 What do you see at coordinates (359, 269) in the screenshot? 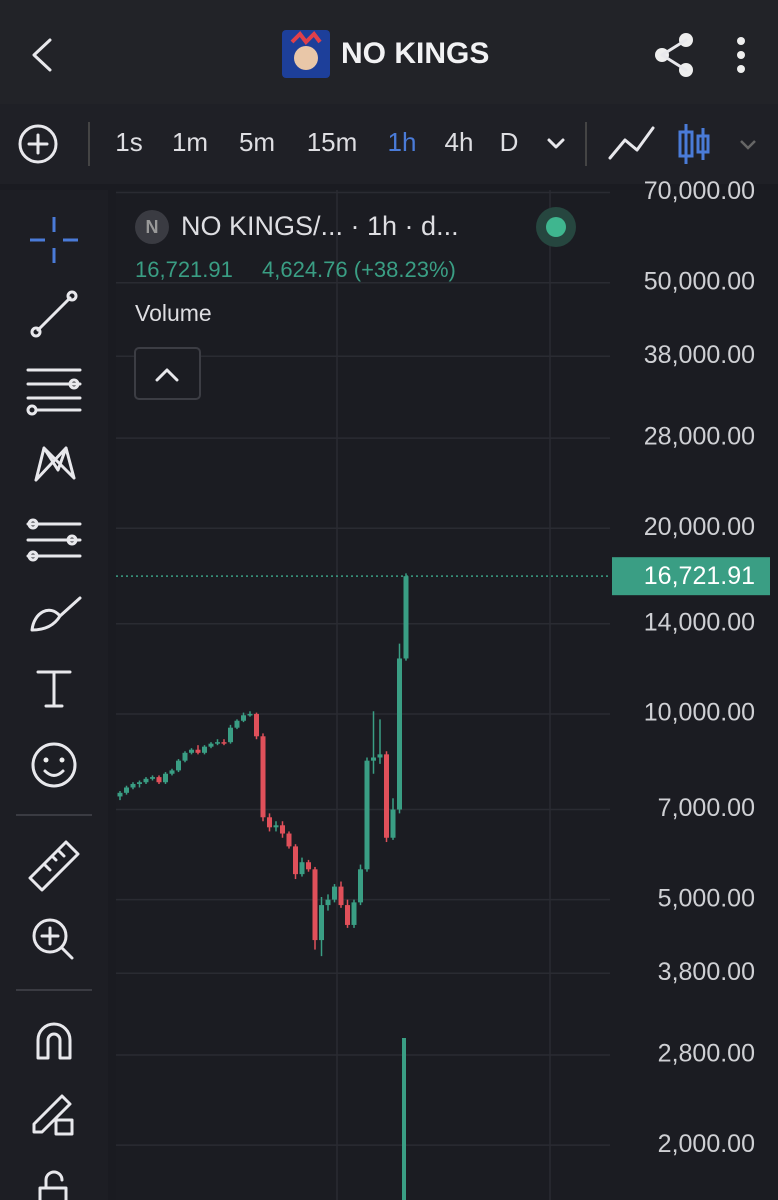
I see `legend-change: 4,624.76 (+38.23%)` at bounding box center [359, 269].